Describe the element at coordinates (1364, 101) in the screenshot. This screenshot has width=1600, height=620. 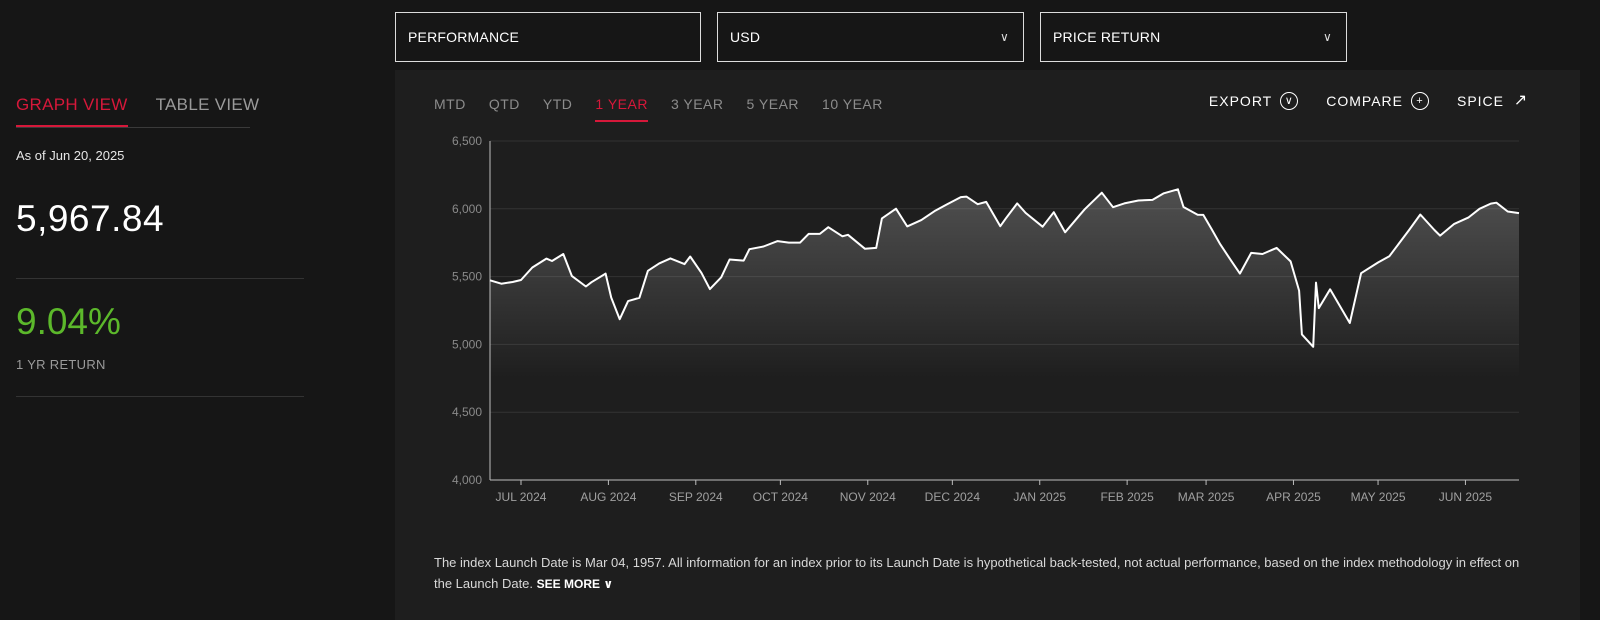
I see `compare-label: COMPARE` at that location.